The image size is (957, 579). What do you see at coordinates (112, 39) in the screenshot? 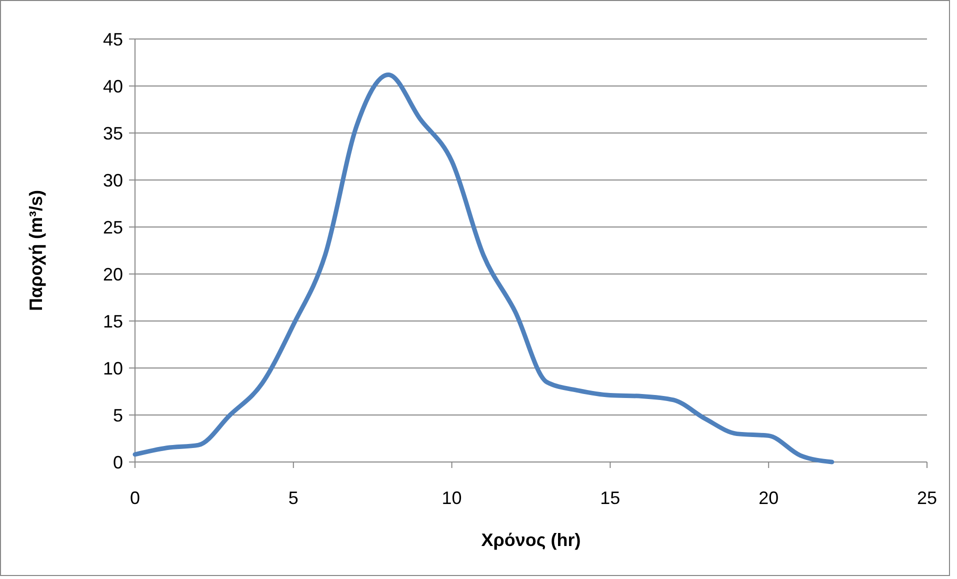
I see `y-tick-label: 45` at bounding box center [112, 39].